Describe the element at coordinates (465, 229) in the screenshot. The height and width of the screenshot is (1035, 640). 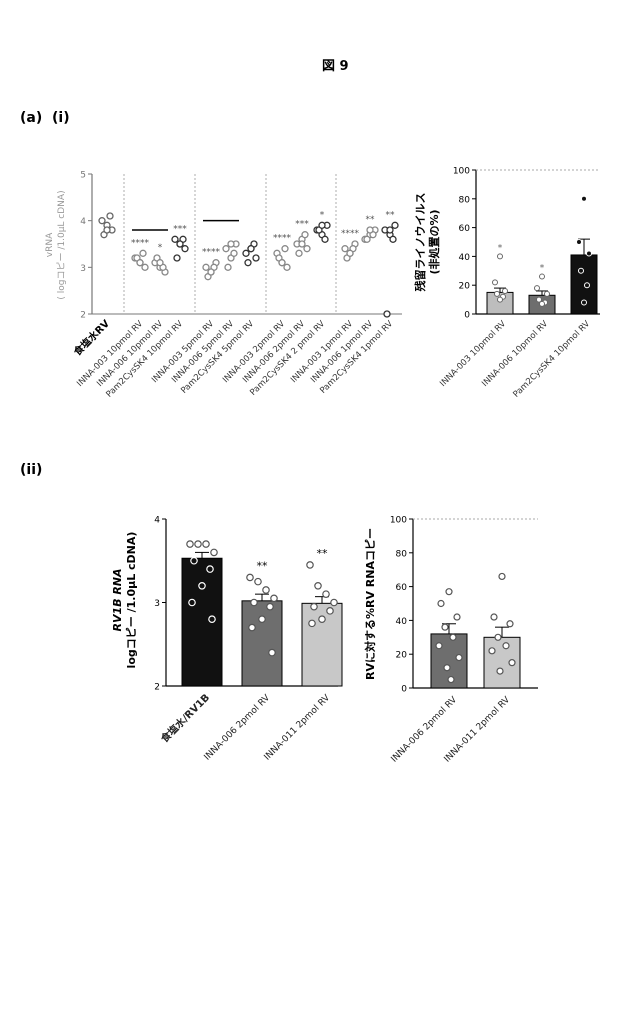
I see `c2-y-tick-label: 60` at that location.